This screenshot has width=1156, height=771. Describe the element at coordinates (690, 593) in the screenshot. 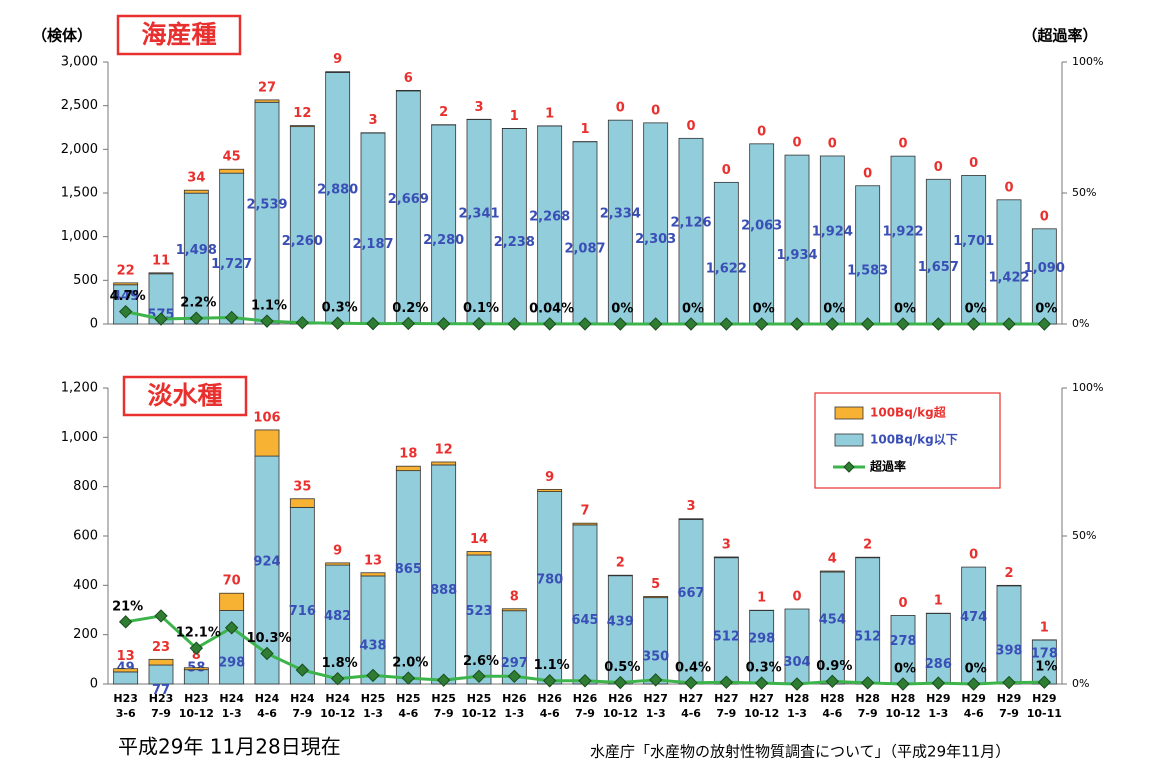

I see `bar-value-label: 667` at that location.